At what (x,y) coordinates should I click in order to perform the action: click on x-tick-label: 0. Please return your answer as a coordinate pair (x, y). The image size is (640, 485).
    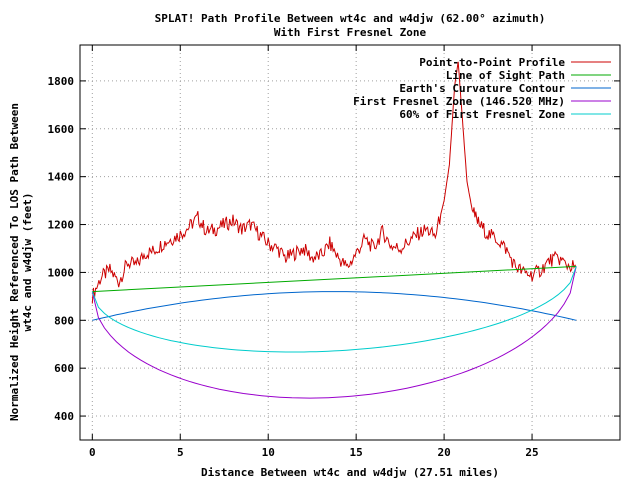
    Looking at the image, I should click on (92, 452).